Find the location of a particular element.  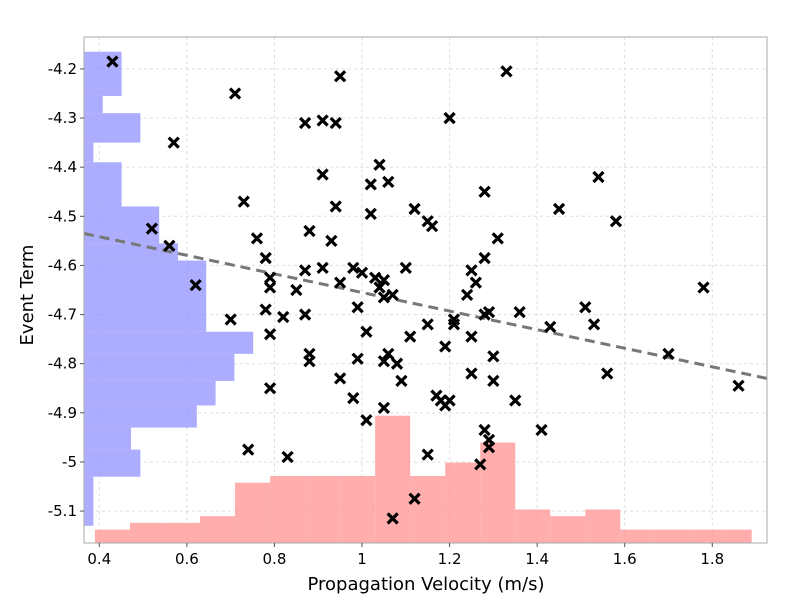

x-tick-label: 1.4 is located at coordinates (537, 559).